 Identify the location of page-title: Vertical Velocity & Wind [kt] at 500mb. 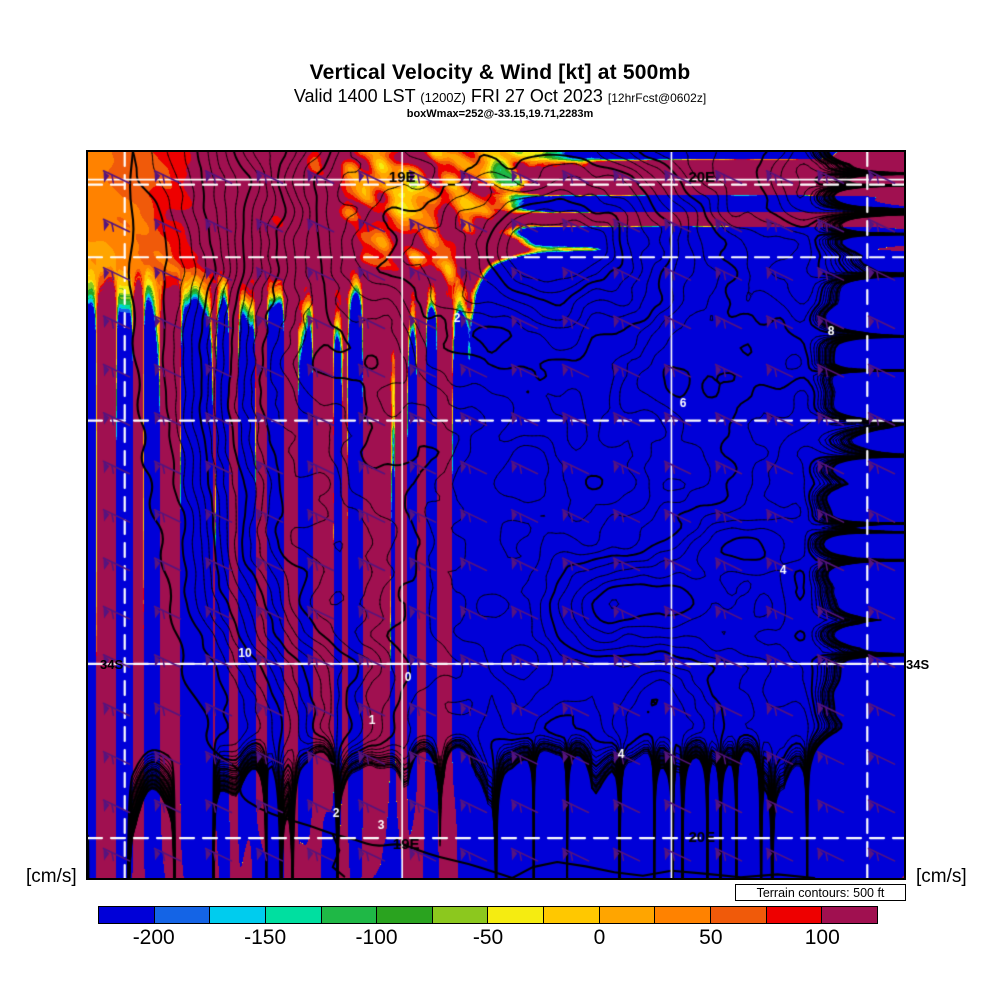
(500, 72).